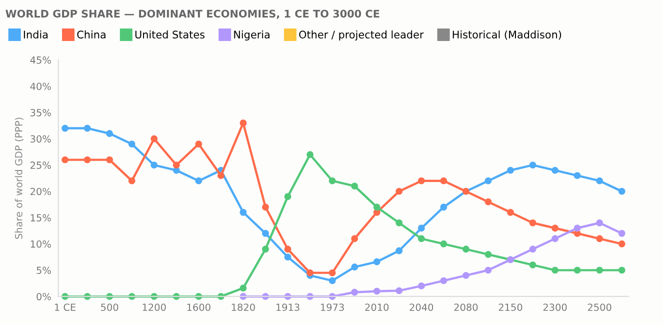  Describe the element at coordinates (332, 307) in the screenshot. I see `x-tick-label: 1973` at that location.